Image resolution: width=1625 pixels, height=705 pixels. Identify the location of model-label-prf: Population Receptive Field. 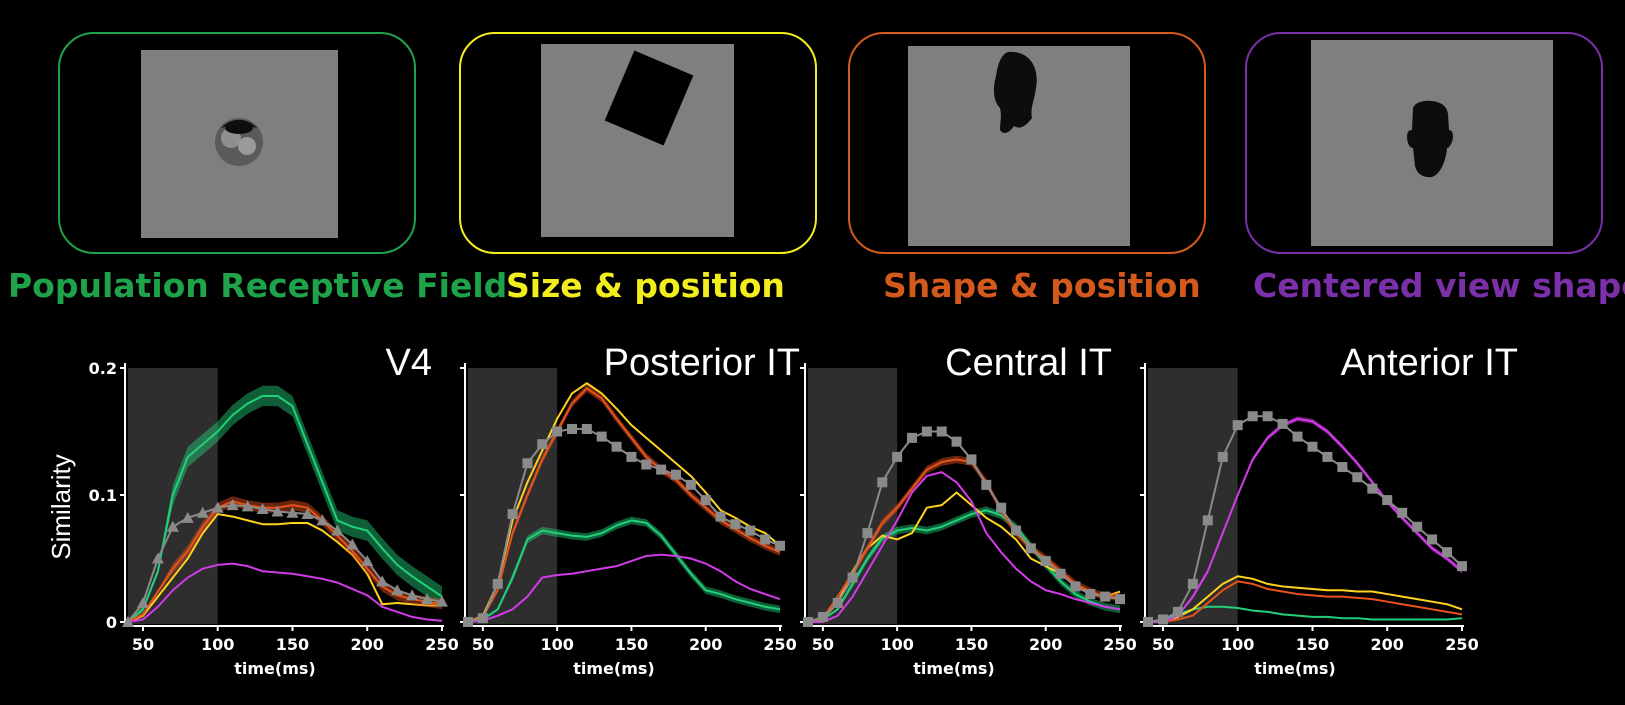
(258, 285).